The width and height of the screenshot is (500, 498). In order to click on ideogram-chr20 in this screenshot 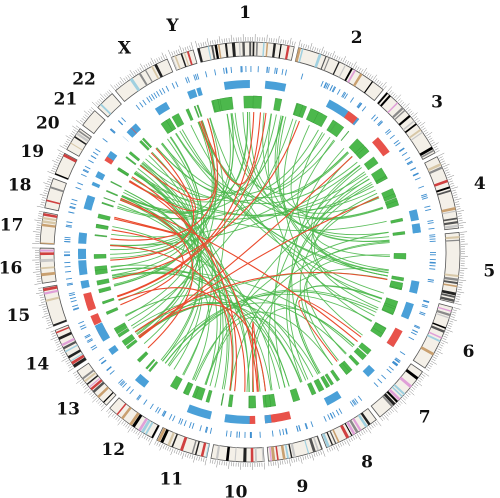, I will do `click(79, 142)`.